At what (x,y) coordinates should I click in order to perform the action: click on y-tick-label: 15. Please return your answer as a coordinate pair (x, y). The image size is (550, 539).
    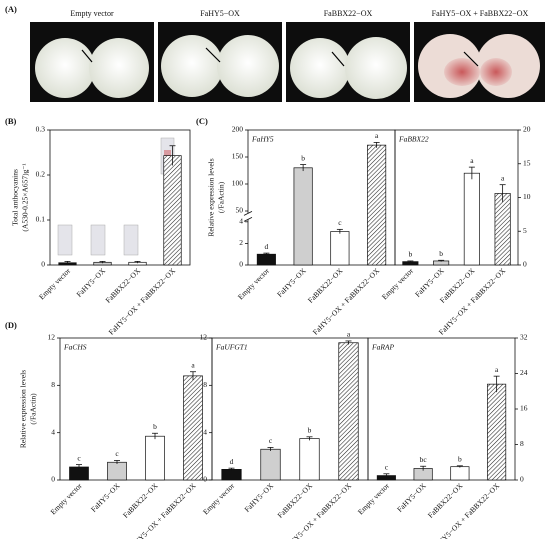
    Looking at the image, I should click on (527, 162).